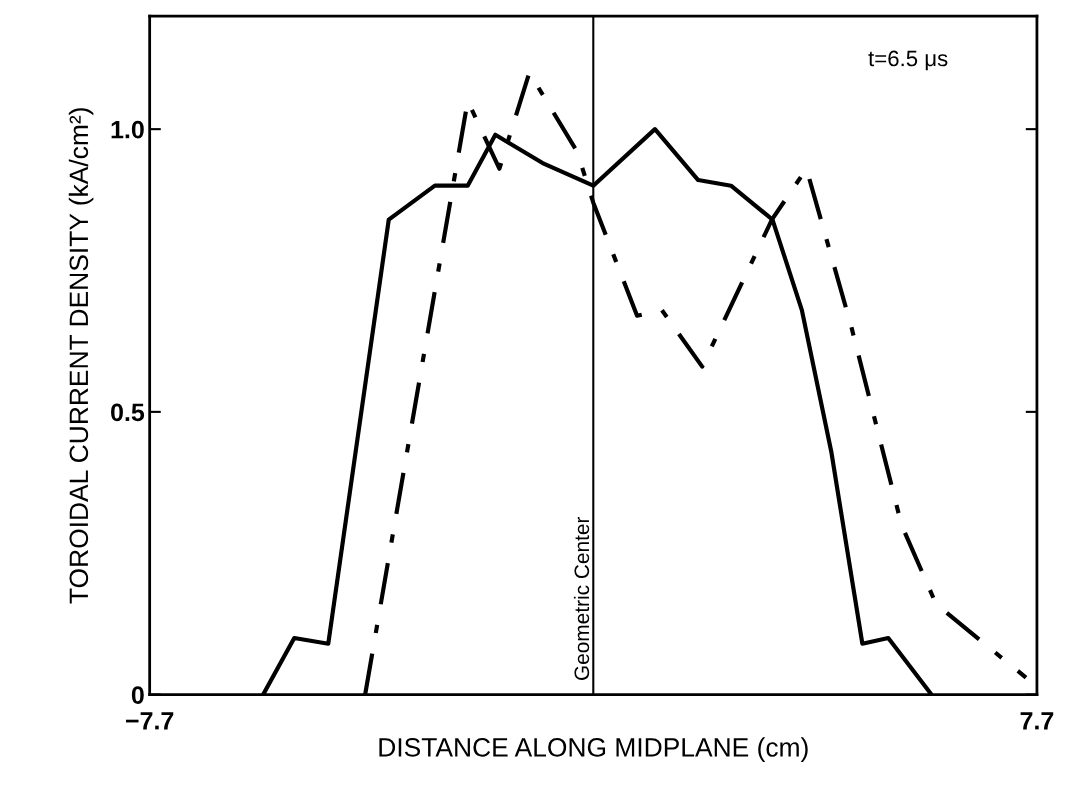 This screenshot has height=803, width=1069. What do you see at coordinates (581, 598) in the screenshot?
I see `ref-line-label: Geometric Center` at bounding box center [581, 598].